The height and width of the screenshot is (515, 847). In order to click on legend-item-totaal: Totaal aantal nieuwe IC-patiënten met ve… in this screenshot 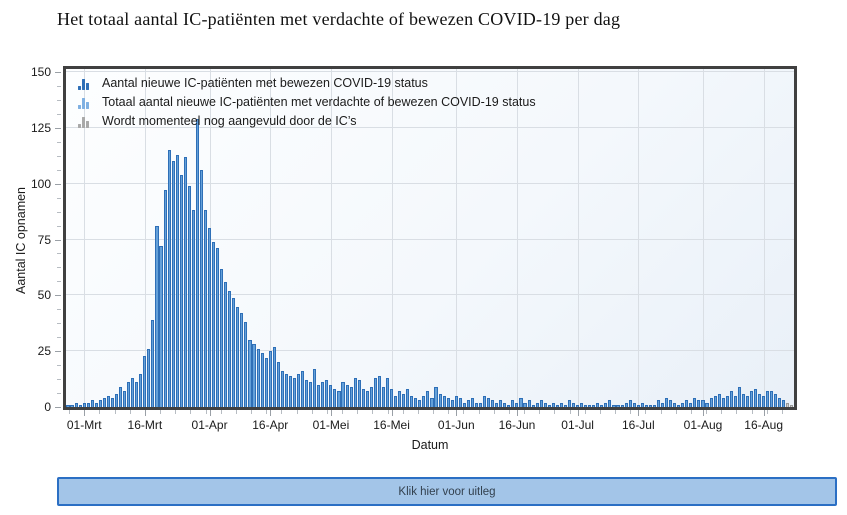, I will do `click(307, 102)`.